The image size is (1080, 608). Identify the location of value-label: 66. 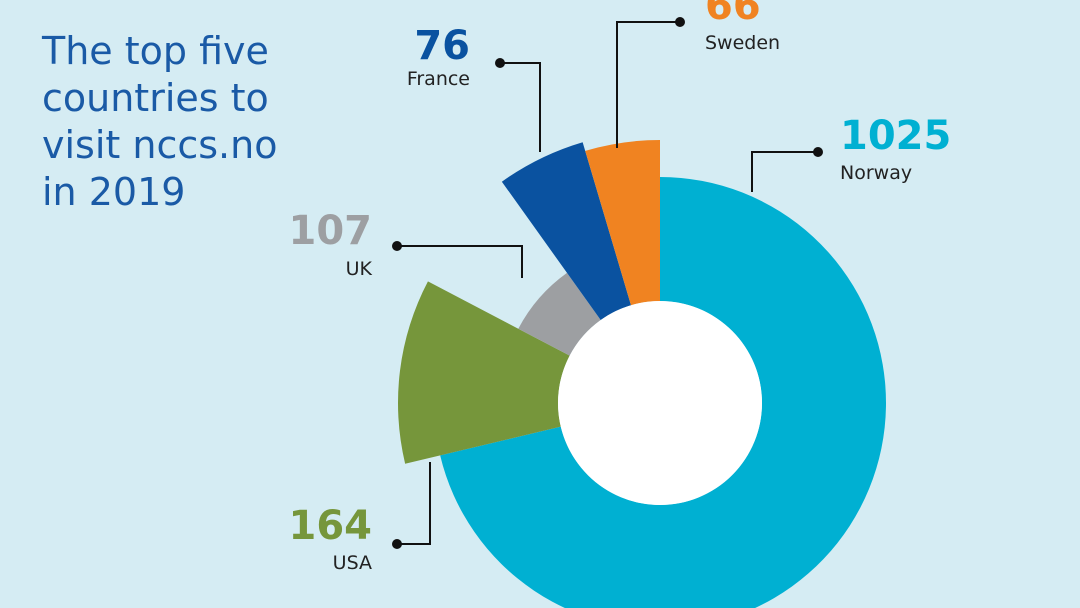
(733, 14).